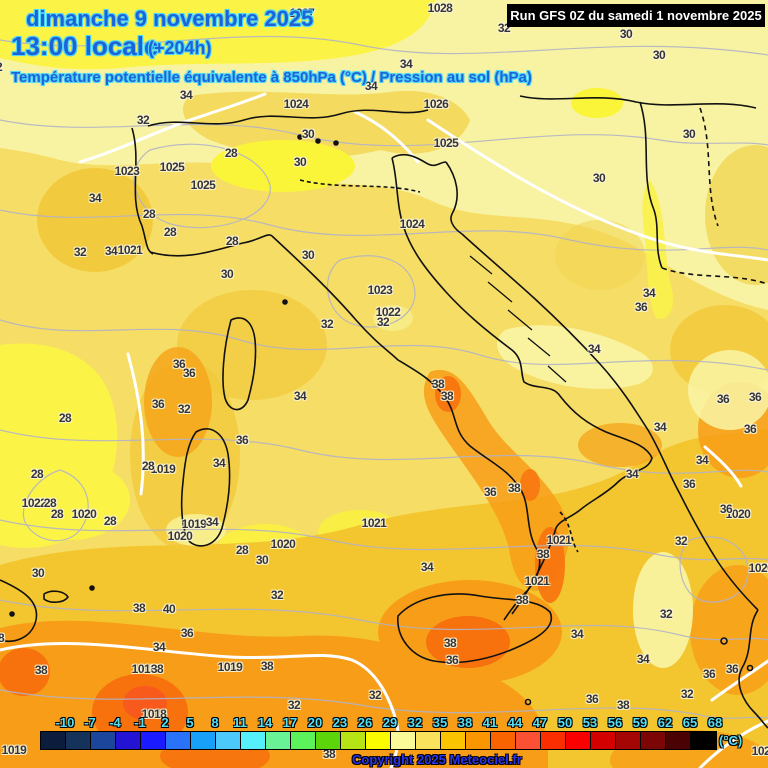 The height and width of the screenshot is (768, 768). What do you see at coordinates (590, 722) in the screenshot?
I see `colorbar-tick-label: 53` at bounding box center [590, 722].